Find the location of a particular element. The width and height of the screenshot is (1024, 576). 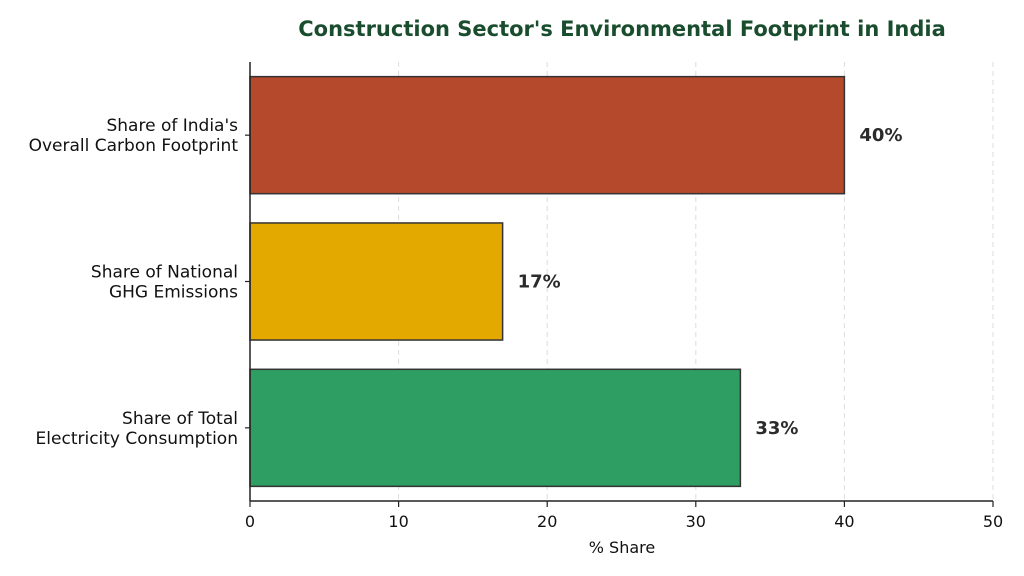

category-label-1: Share of India's Overall Carbon Footprint is located at coordinates (134, 136).